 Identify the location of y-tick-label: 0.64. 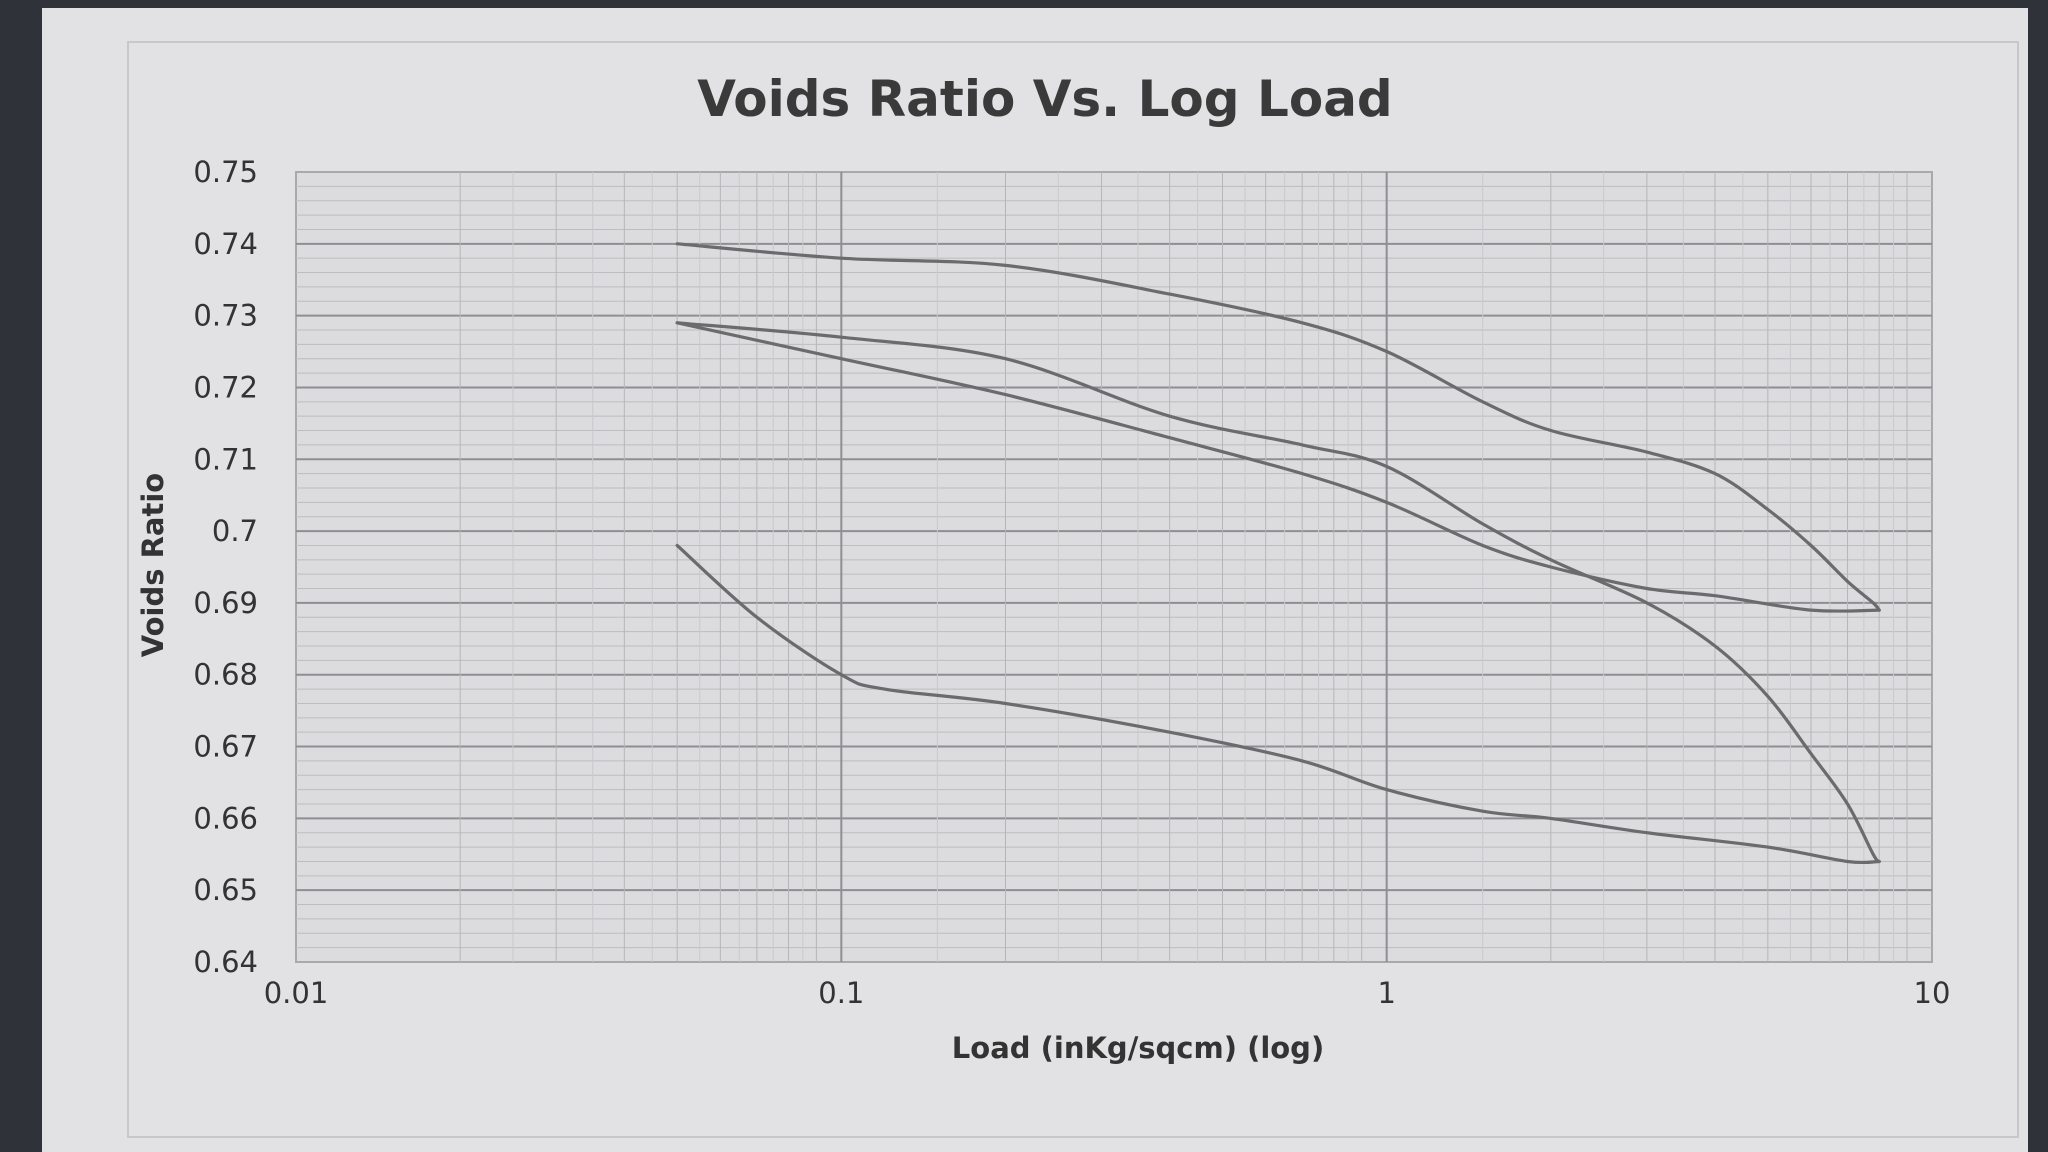
(225, 962).